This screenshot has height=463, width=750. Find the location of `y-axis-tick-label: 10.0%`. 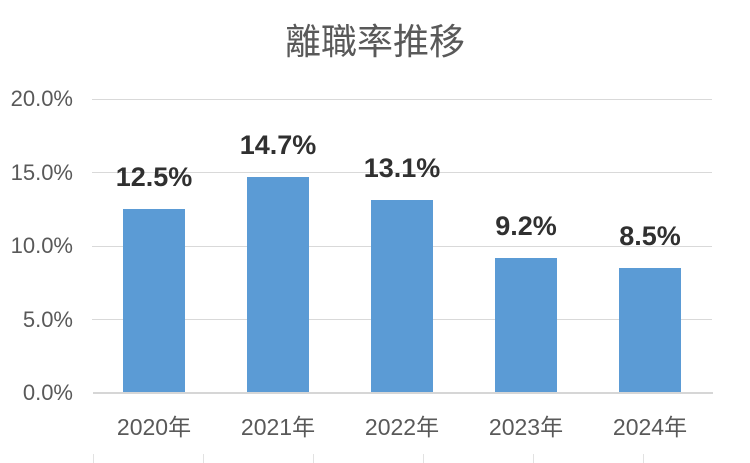

y-axis-tick-label: 10.0% is located at coordinates (41, 245).